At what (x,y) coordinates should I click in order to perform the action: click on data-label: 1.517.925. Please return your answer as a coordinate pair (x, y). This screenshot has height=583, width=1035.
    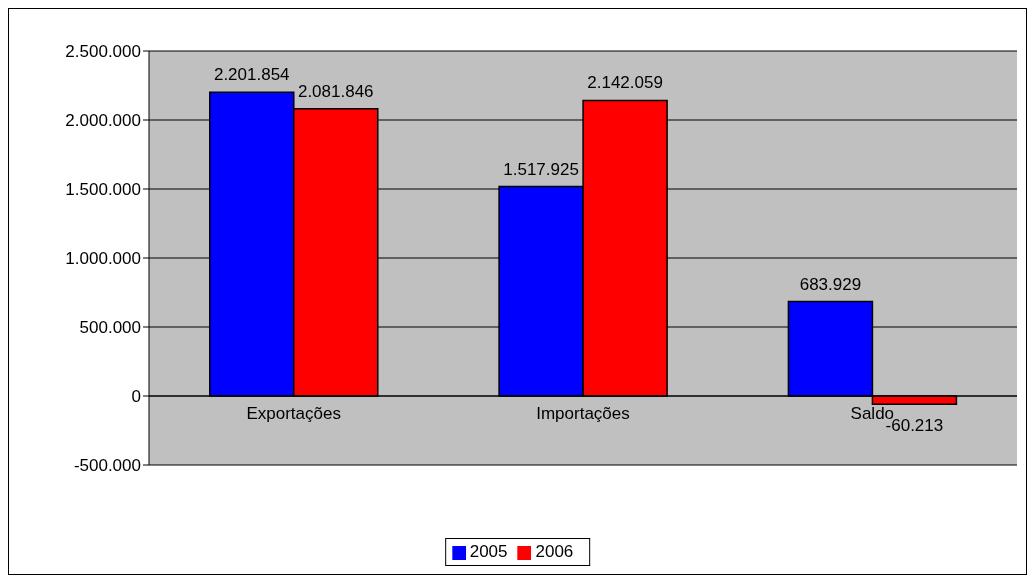
    Looking at the image, I should click on (541, 169).